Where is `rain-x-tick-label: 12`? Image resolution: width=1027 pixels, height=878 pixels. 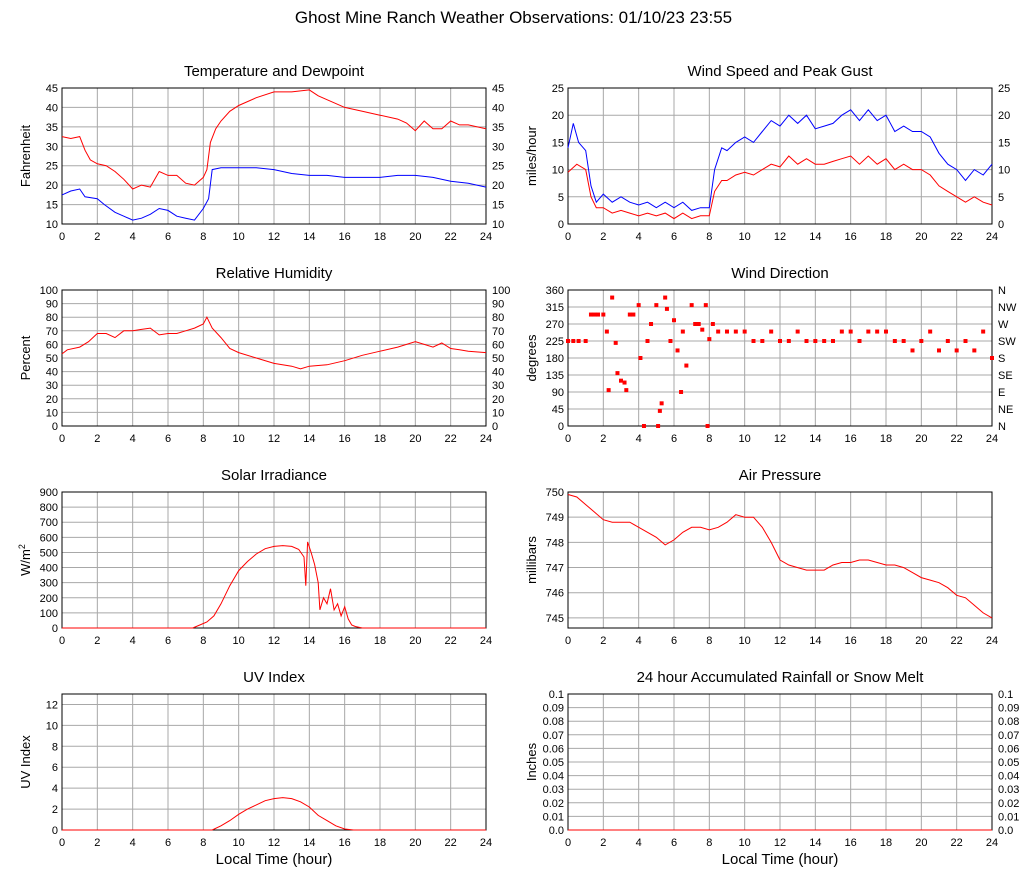 rain-x-tick-label: 12 is located at coordinates (780, 843).